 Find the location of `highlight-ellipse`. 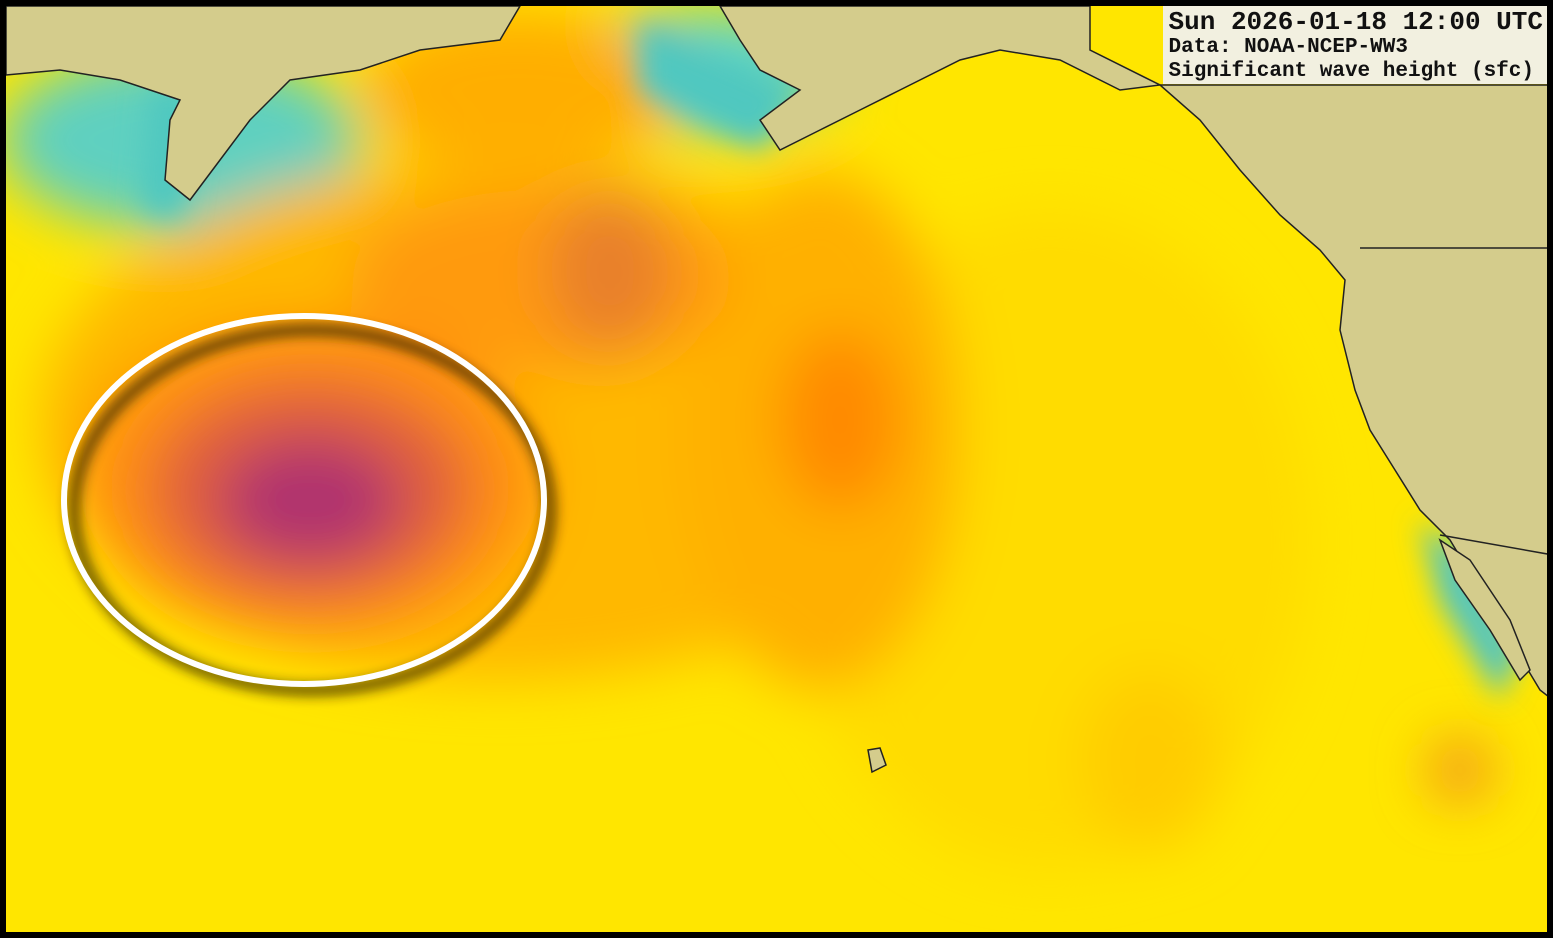

highlight-ellipse is located at coordinates (304, 500).